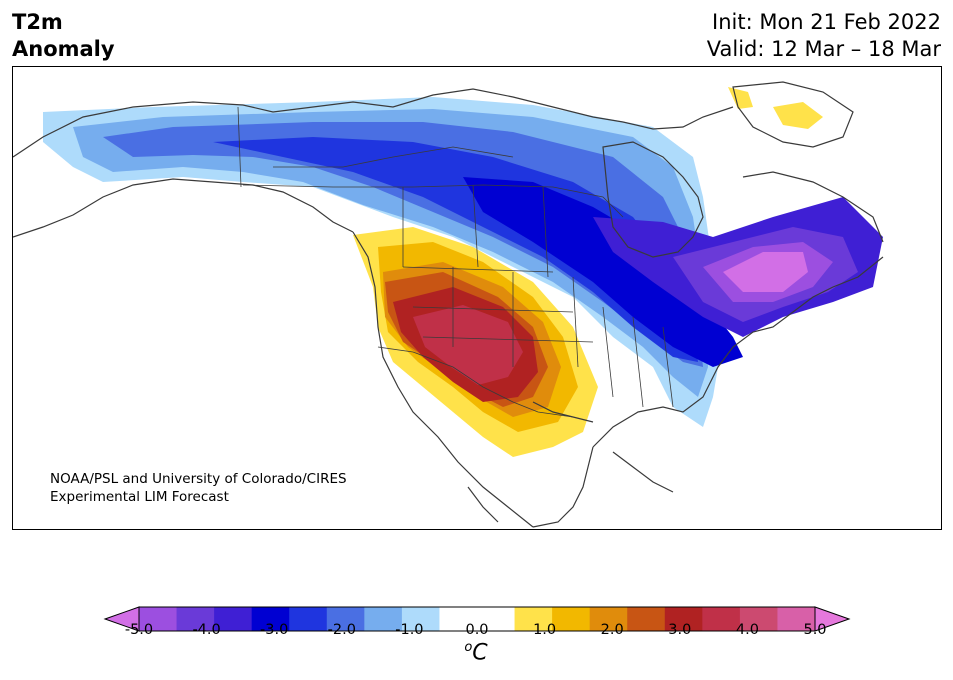 This screenshot has width=953, height=680. Describe the element at coordinates (603, 272) in the screenshot. I see `cold-fill-deep-blue` at that location.